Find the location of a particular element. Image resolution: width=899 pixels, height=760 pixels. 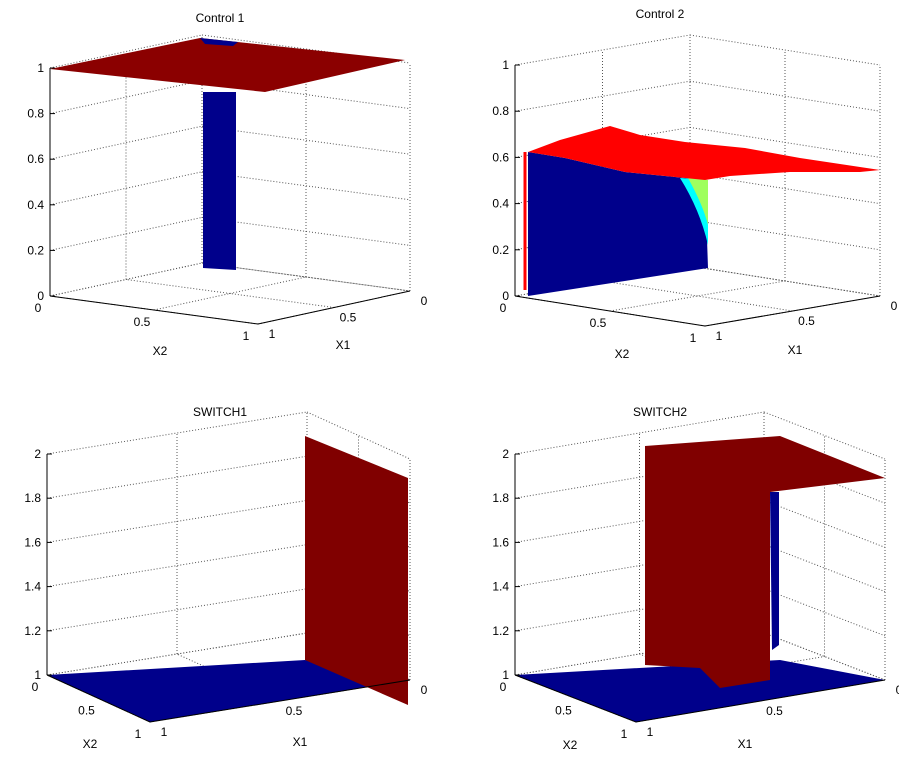

subplot-title: SWITCH1 is located at coordinates (220, 412).